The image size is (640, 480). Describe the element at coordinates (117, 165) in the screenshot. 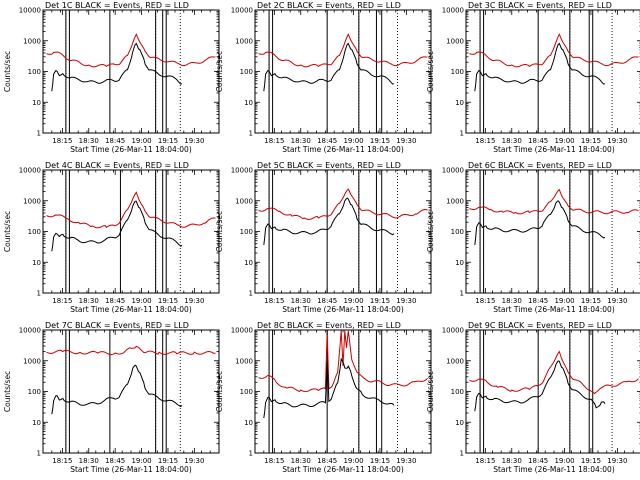

I see `panel-title: Det 4C BLACK = Events, RED = LLD` at that location.